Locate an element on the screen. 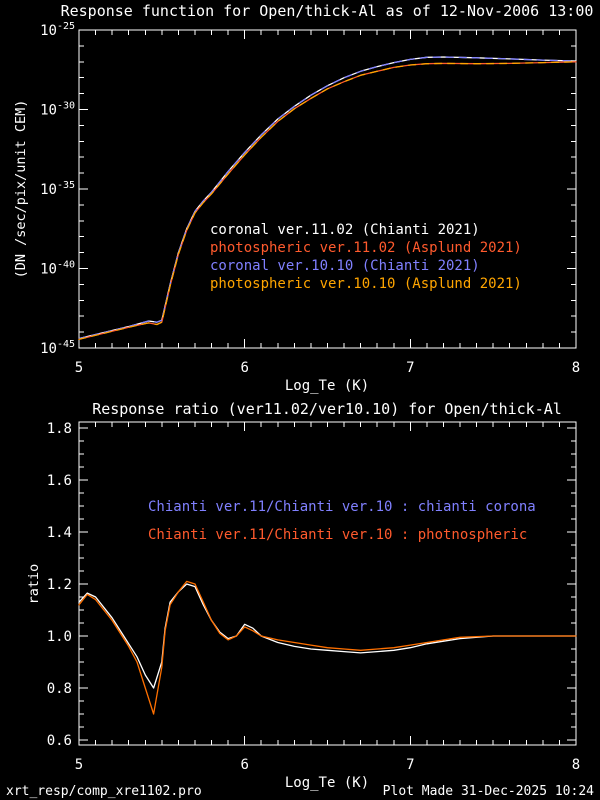 Image resolution: width=600 pixels, height=800 pixels. y-tick-label: 10-40 is located at coordinates (57, 269).